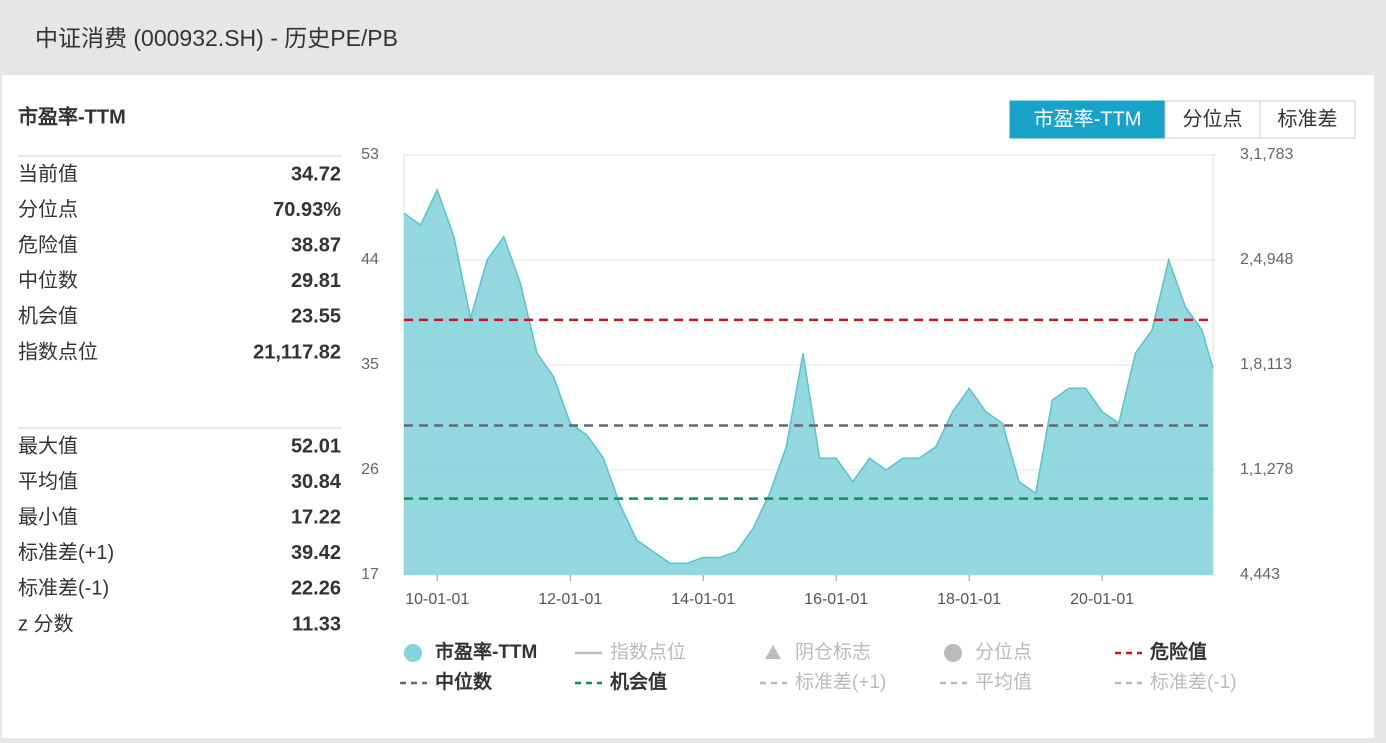 This screenshot has width=1386, height=743. What do you see at coordinates (1102, 599) in the screenshot?
I see `x-tick-label: 20-01-01` at bounding box center [1102, 599].